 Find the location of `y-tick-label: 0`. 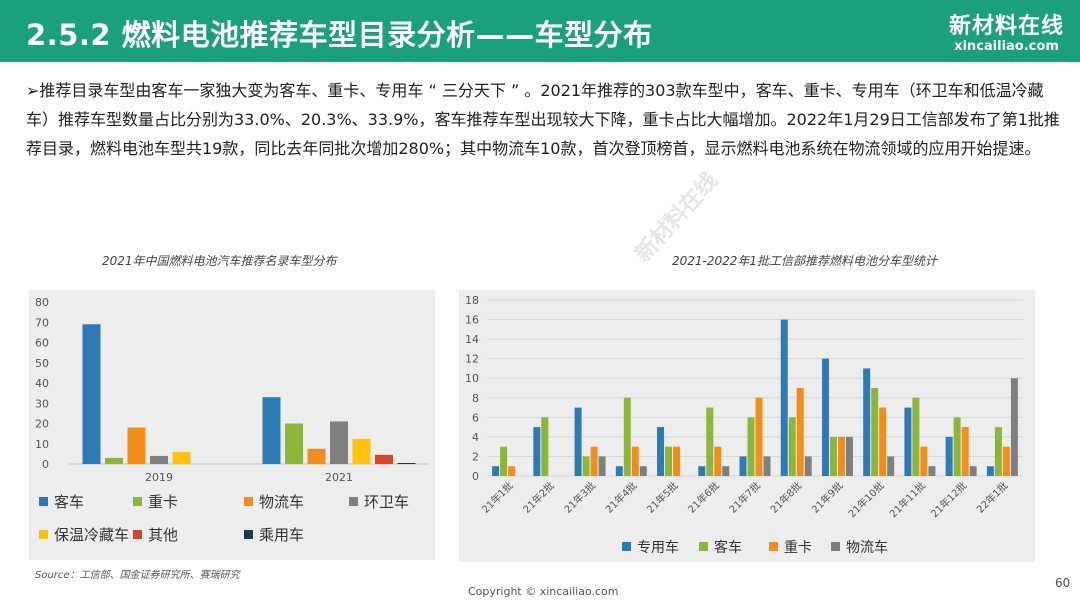

y-tick-label: 0 is located at coordinates (45, 464).